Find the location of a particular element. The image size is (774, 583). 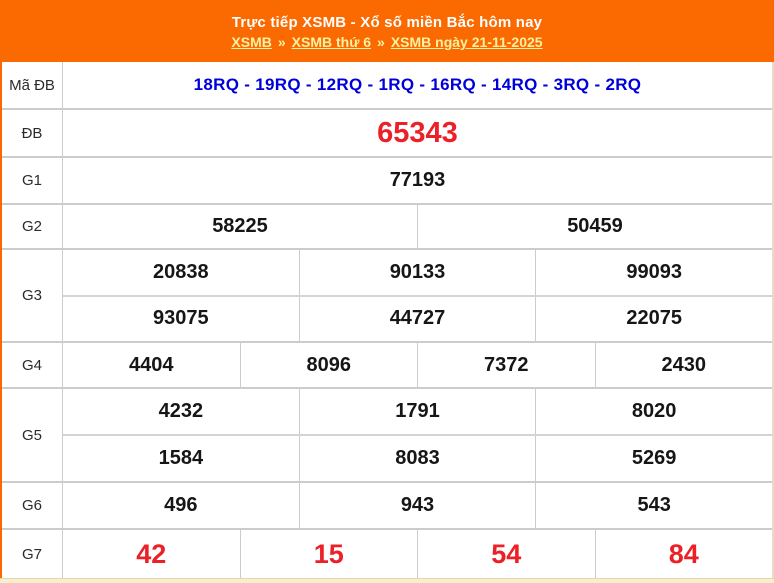

row-label-g2: G2 is located at coordinates (32, 226).